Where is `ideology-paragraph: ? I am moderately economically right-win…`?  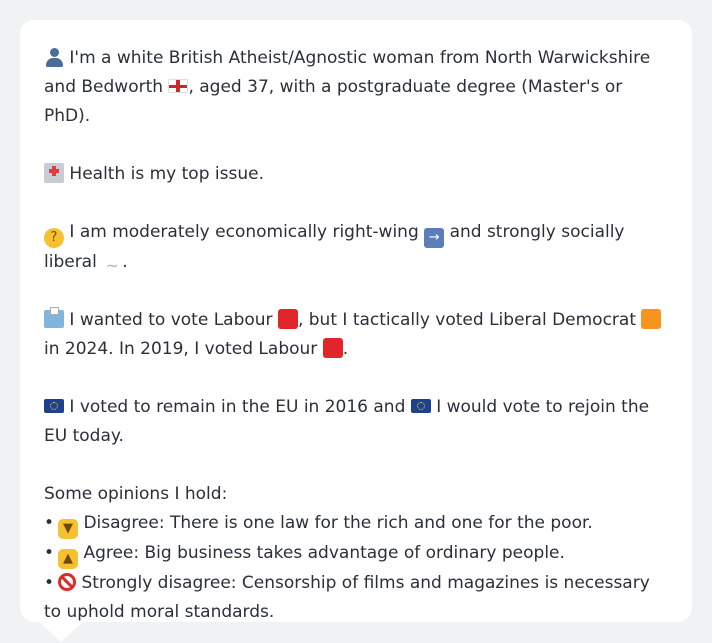
ideology-paragraph: ? I am moderately economically right-win… is located at coordinates (356, 247).